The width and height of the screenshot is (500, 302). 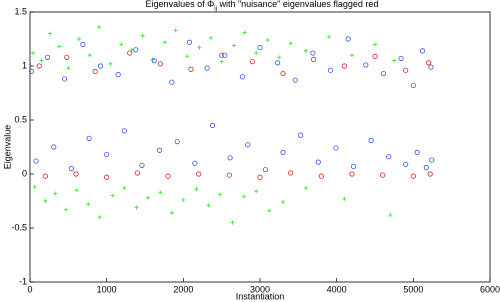 What do you see at coordinates (298, 4) in the screenshot?
I see `title-rest: with "nuisance" eigenvalues flagged red` at bounding box center [298, 4].